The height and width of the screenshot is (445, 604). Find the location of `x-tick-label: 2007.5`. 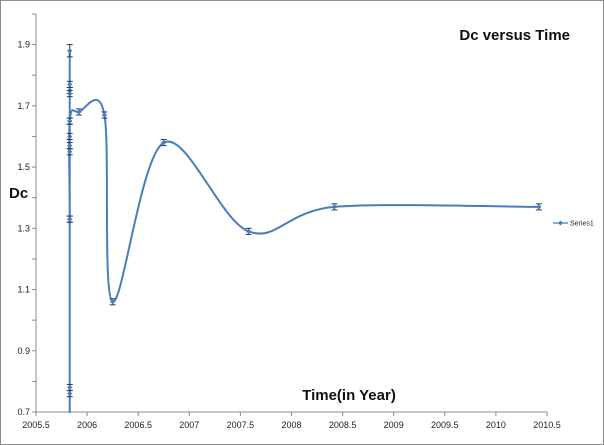

x-tick-label: 2007.5 is located at coordinates (241, 425).